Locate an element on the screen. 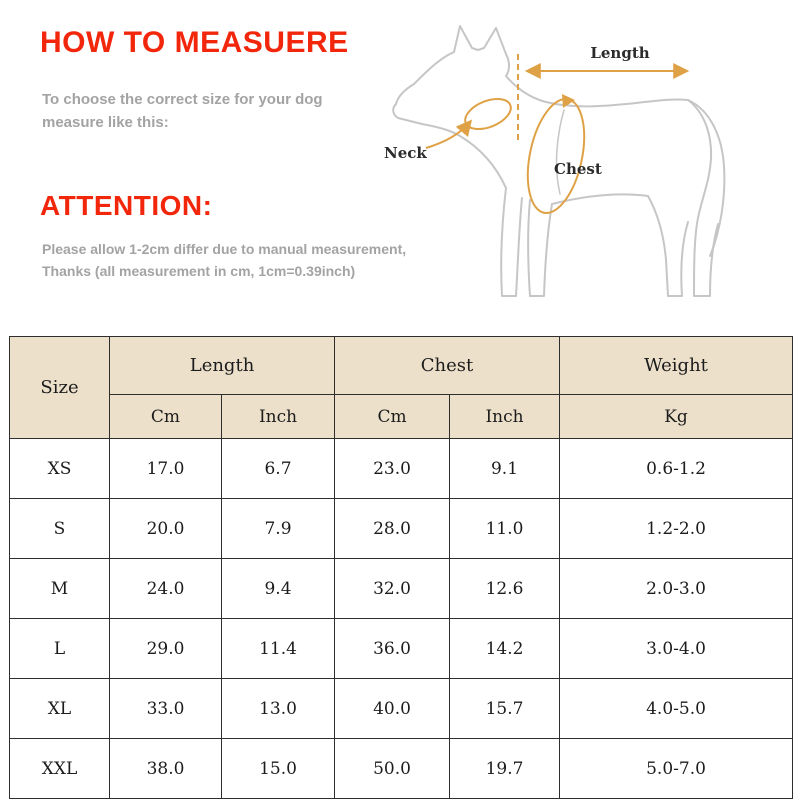 This screenshot has height=800, width=800. cell-chest-cm: 50.0 is located at coordinates (392, 768).